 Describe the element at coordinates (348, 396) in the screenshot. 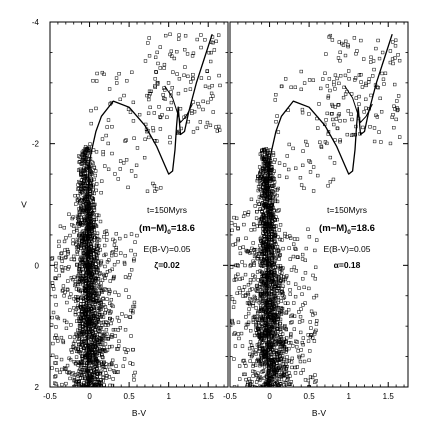

I see `x-tick-label: 1` at that location.